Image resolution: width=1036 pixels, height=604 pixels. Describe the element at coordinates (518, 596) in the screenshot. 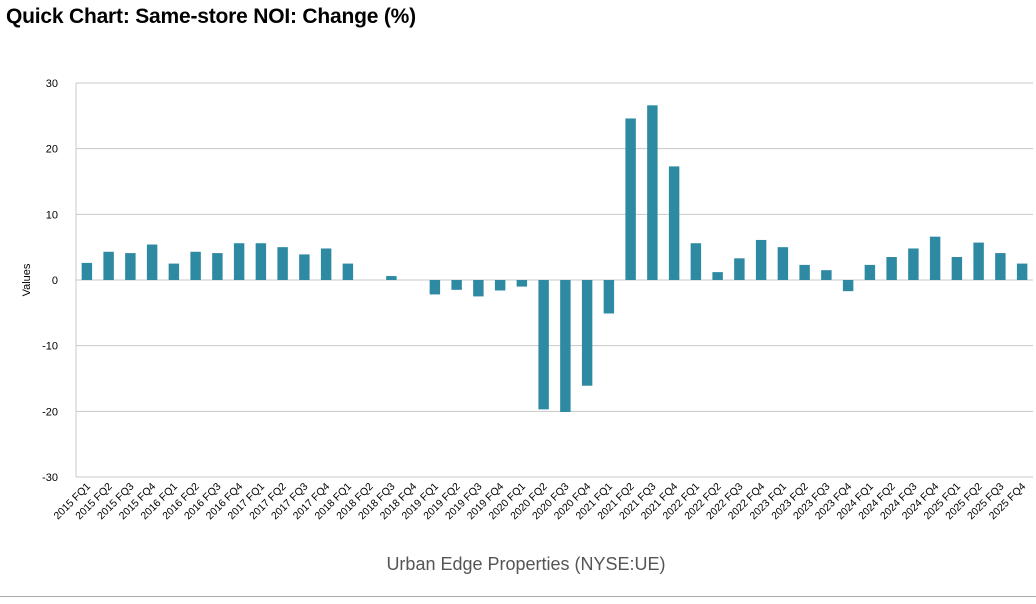

I see `bottom-divider` at that location.